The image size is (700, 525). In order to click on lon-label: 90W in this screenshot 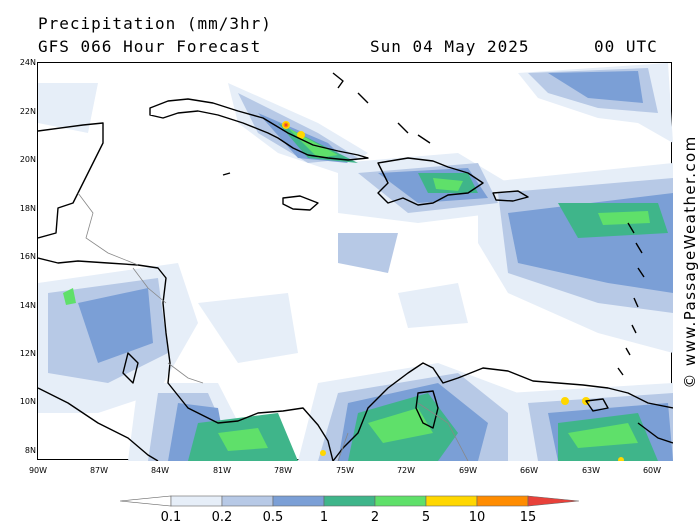, I will do `click(38, 470)`.